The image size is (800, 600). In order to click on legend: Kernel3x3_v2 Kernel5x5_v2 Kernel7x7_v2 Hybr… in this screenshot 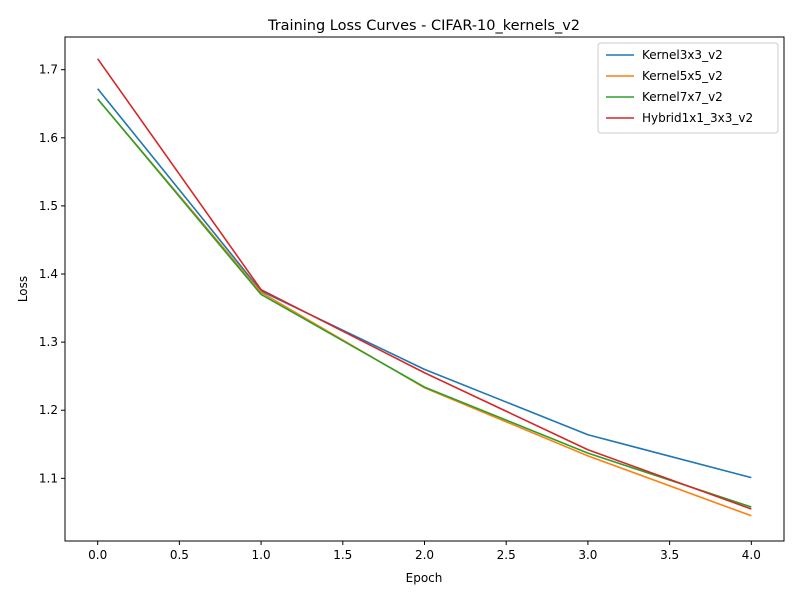, I will do `click(688, 88)`.